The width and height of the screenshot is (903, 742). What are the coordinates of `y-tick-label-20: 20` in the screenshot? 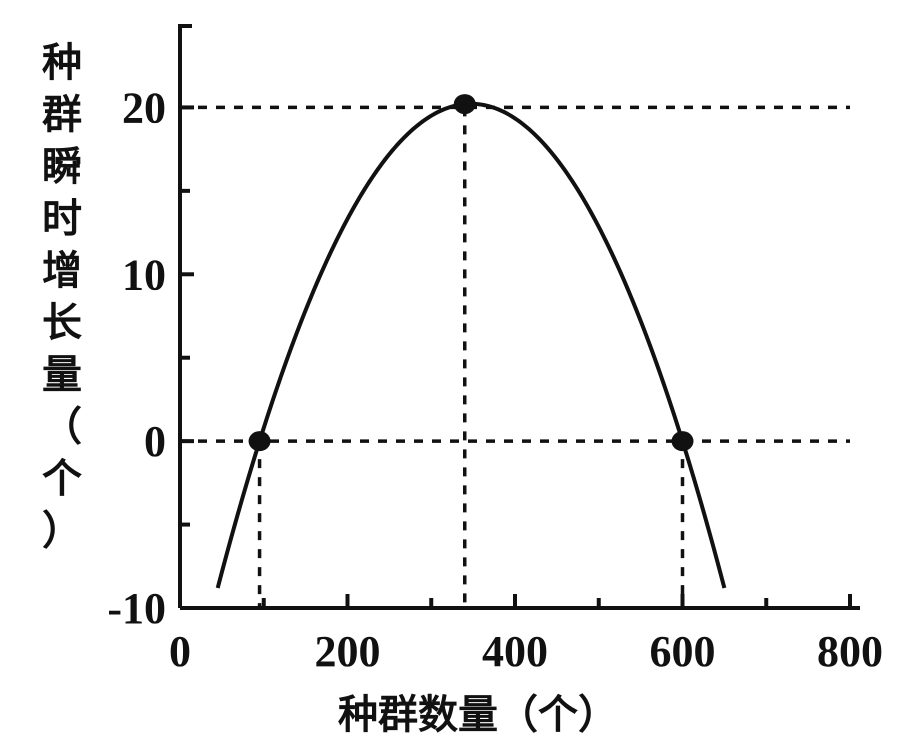 It's located at (144, 107).